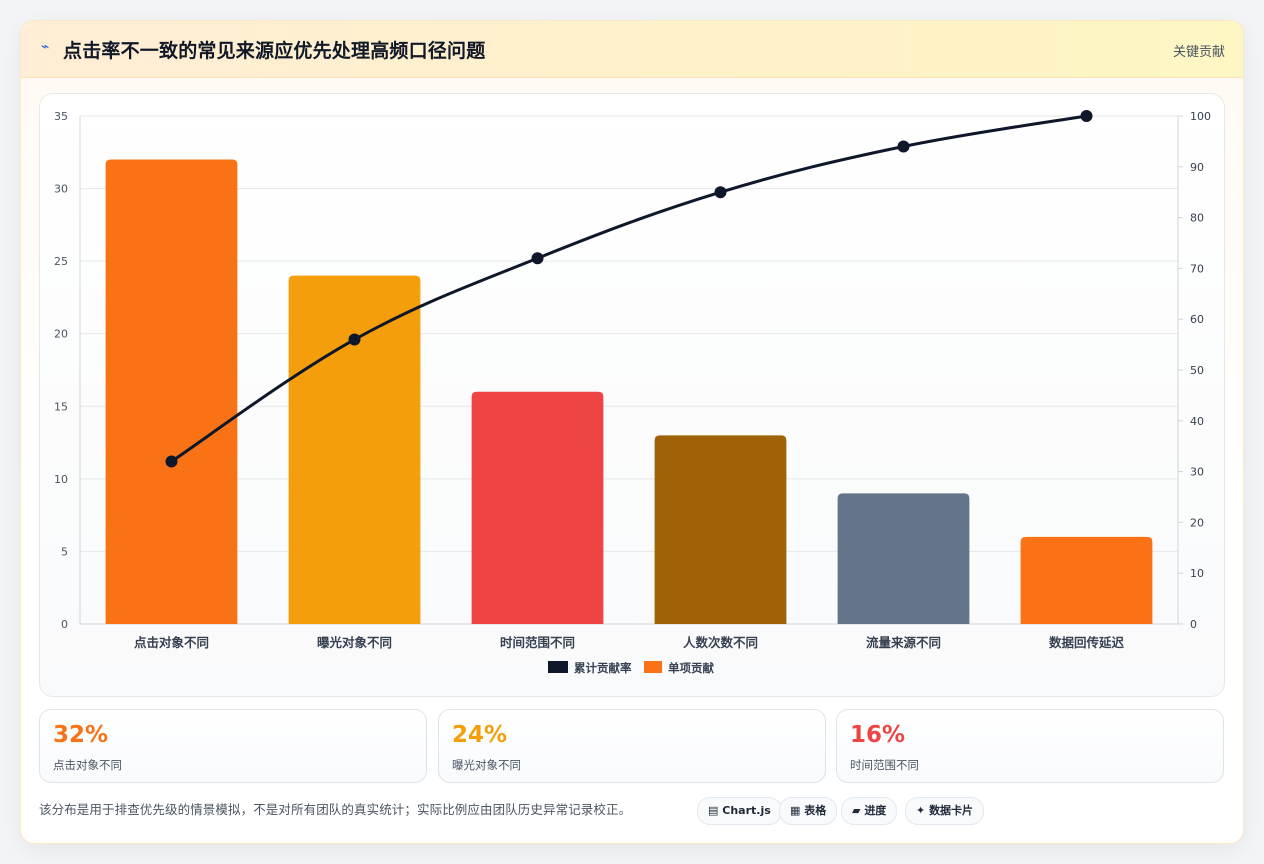 This screenshot has width=1264, height=864. I want to click on chip-data-card: ✦ 数据卡片, so click(945, 811).